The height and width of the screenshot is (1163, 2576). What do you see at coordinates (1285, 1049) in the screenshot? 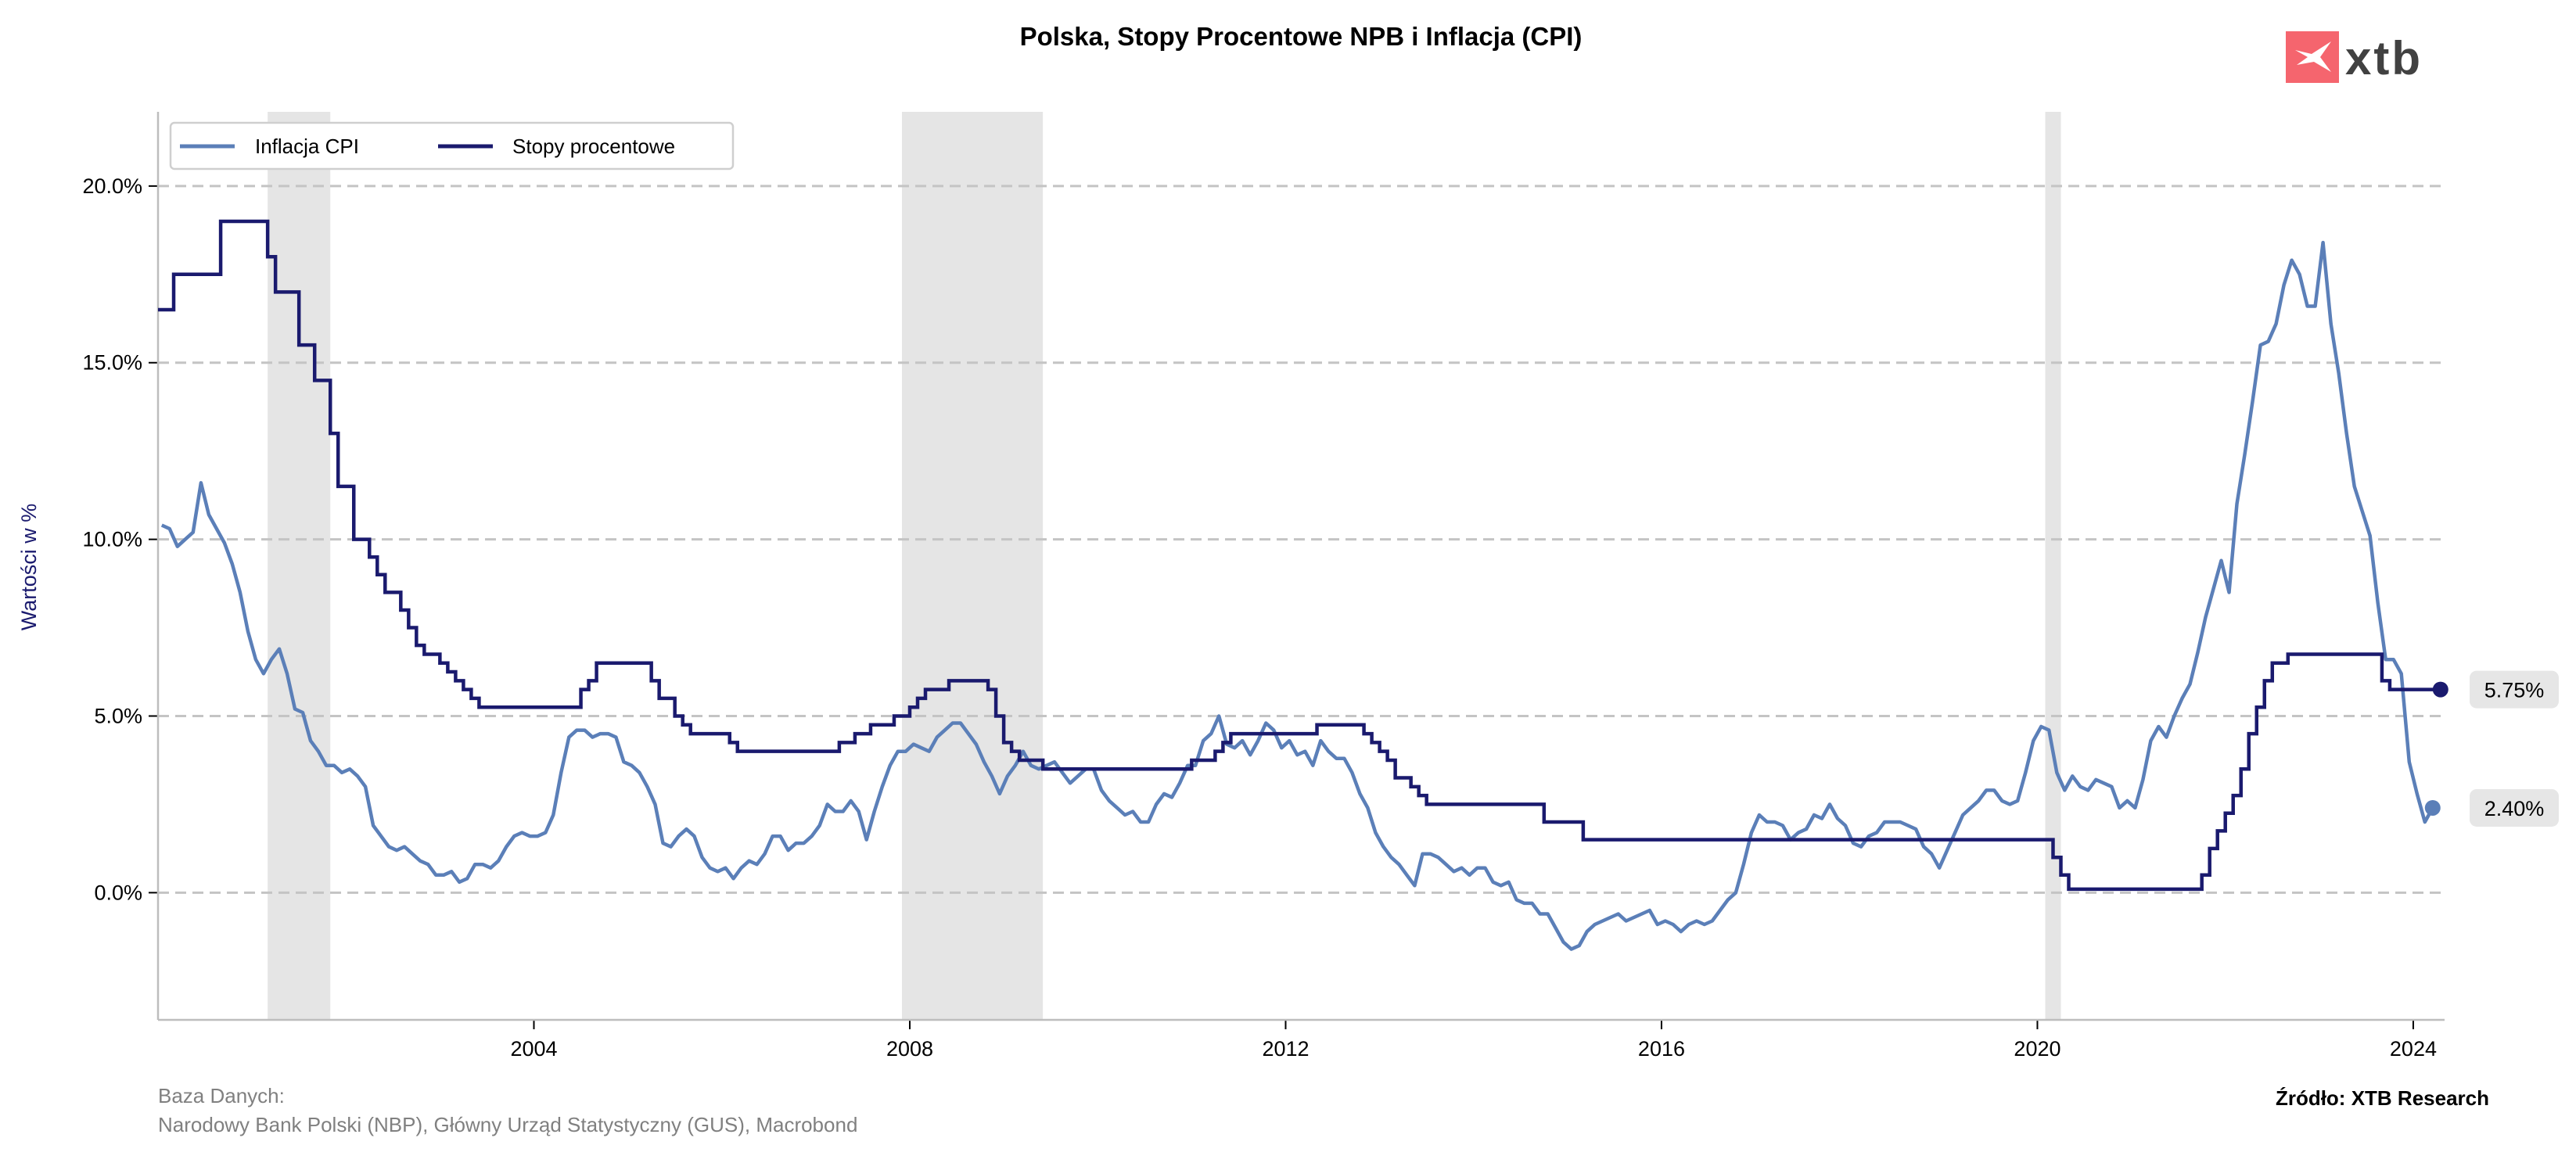
I see `x-tick-label: 2012` at bounding box center [1285, 1049].